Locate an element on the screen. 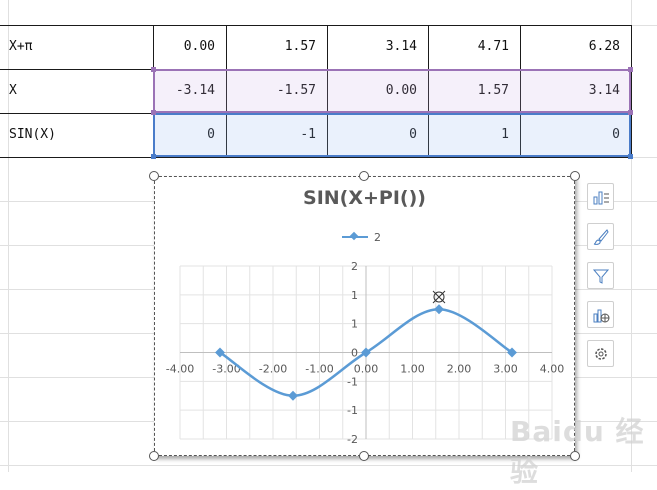 The image size is (657, 490). x-tick-label: -3.00 is located at coordinates (226, 369).